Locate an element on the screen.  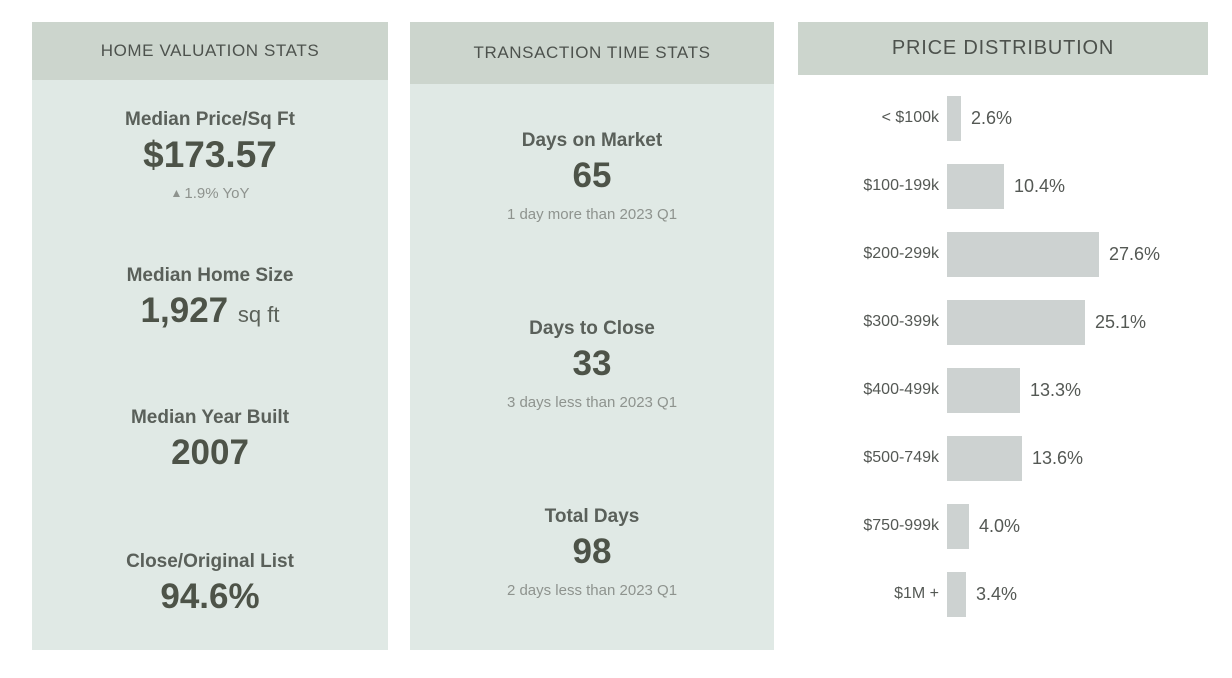
transaction-time-header: TRANSACTION TIME STATS is located at coordinates (592, 53).